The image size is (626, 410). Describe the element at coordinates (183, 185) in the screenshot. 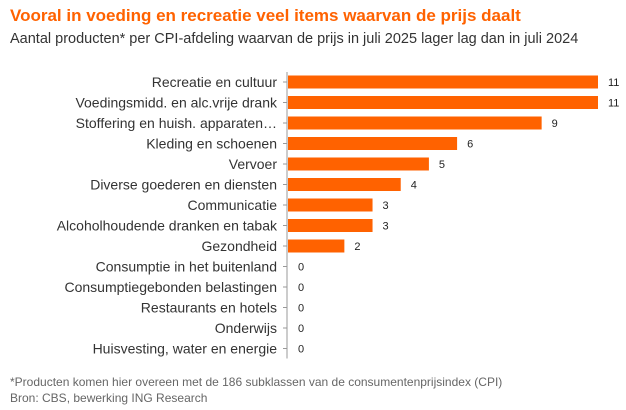

I see `category-label: Diverse goederen en diensten` at that location.